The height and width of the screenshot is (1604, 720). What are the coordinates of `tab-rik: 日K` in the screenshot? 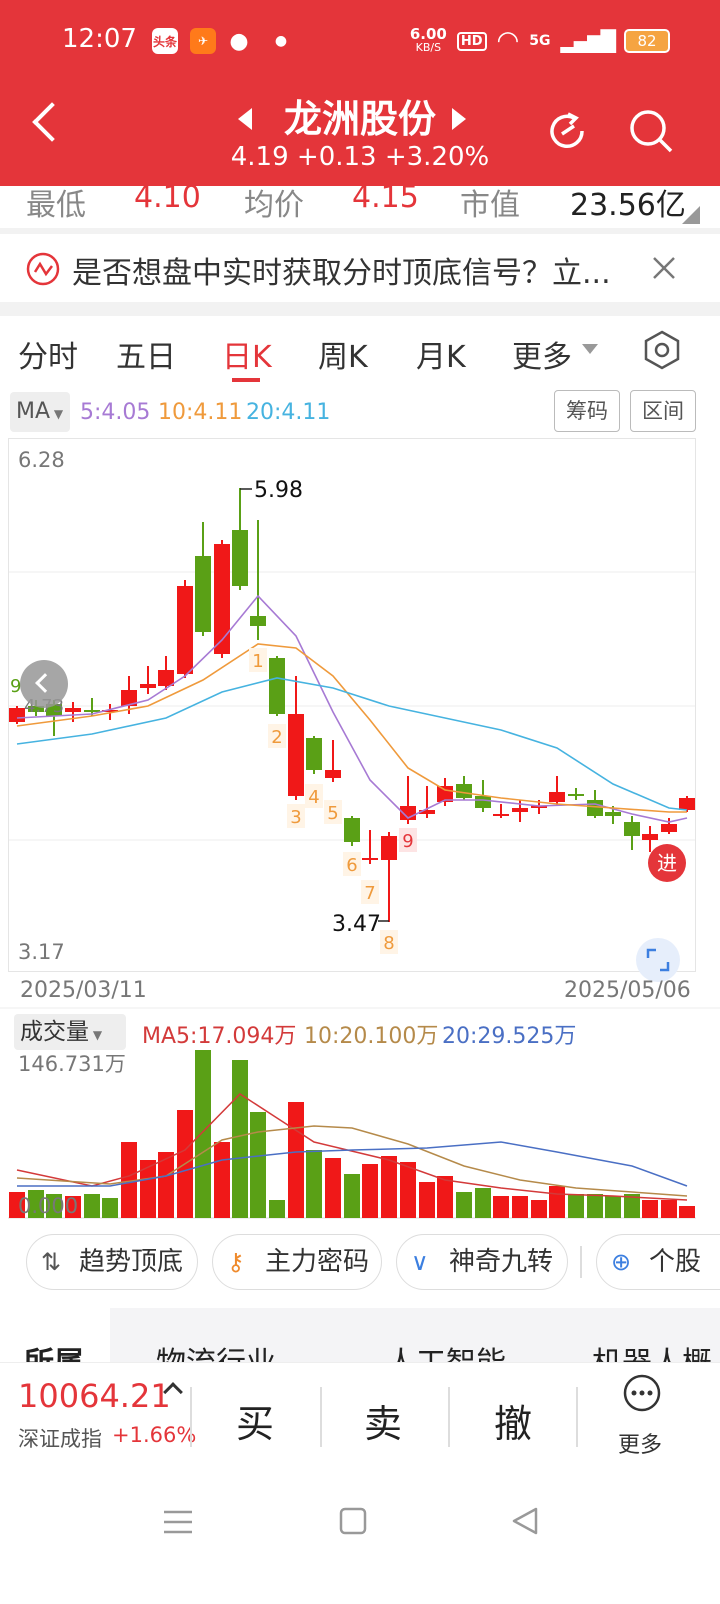 It's located at (247, 357).